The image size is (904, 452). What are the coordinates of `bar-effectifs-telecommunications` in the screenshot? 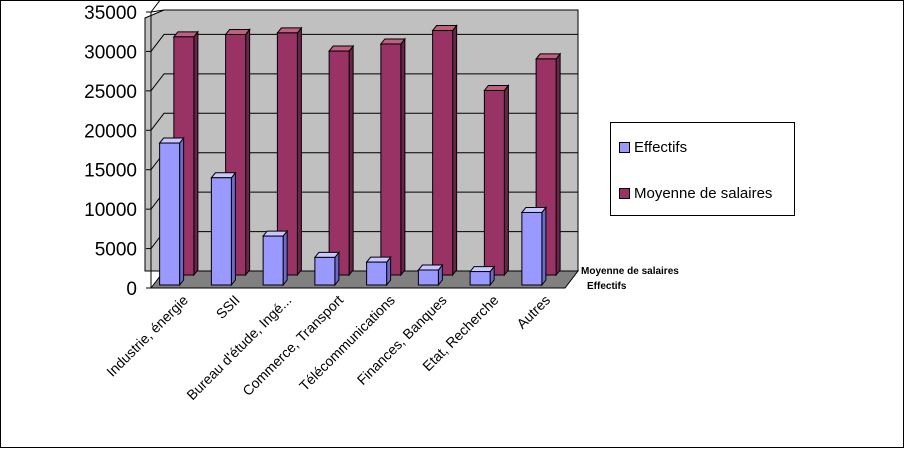 It's located at (378, 271).